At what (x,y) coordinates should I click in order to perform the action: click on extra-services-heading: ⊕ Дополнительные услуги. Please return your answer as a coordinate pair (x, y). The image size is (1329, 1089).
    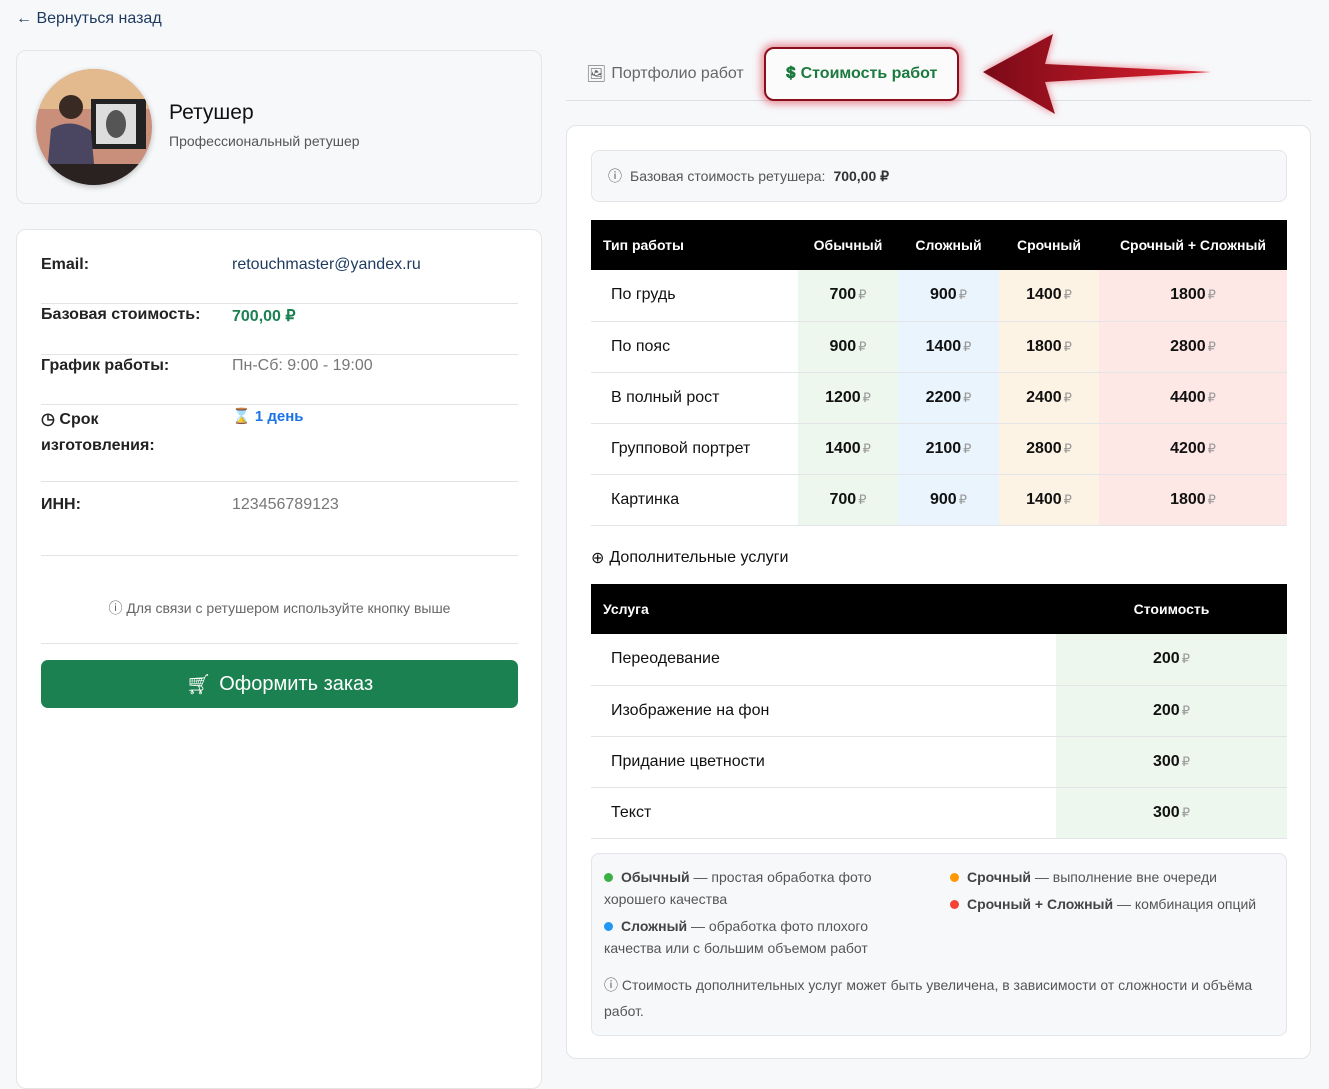
    Looking at the image, I should click on (690, 558).